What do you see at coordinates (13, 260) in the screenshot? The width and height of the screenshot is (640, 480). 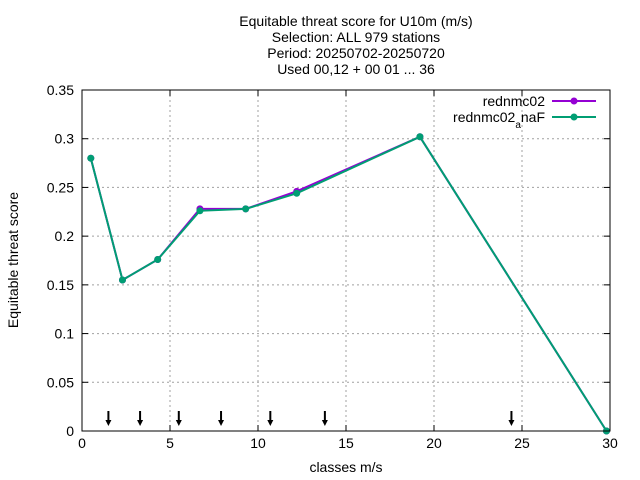 I see `y-axis-label: Equitable threat score` at bounding box center [13, 260].